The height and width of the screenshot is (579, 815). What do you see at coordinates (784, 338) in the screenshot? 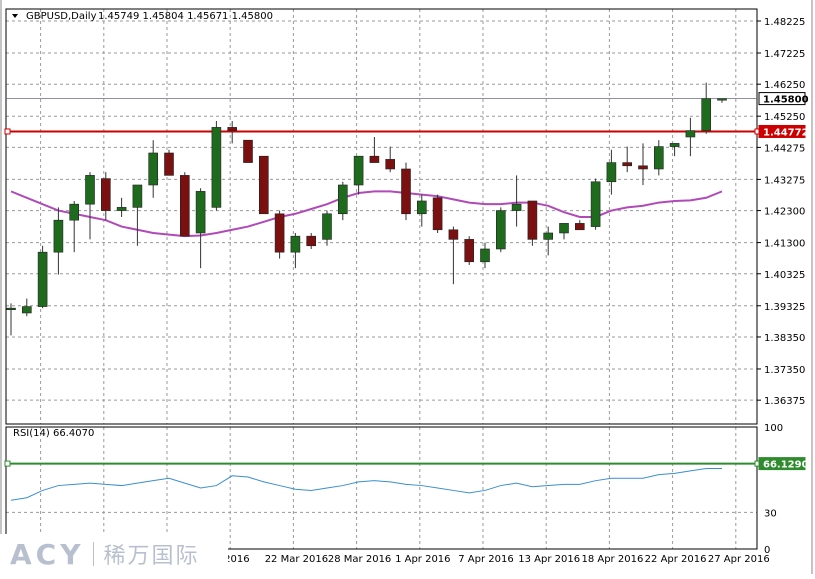
I see `y-tick-label: 1.38350` at bounding box center [784, 338].